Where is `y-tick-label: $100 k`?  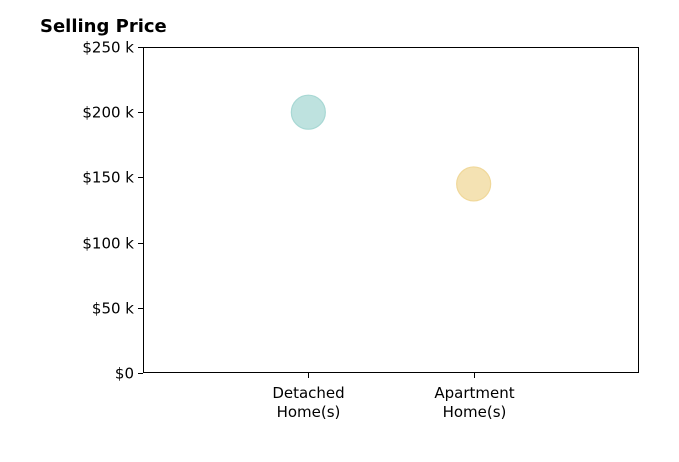 y-tick-label: $100 k is located at coordinates (108, 244).